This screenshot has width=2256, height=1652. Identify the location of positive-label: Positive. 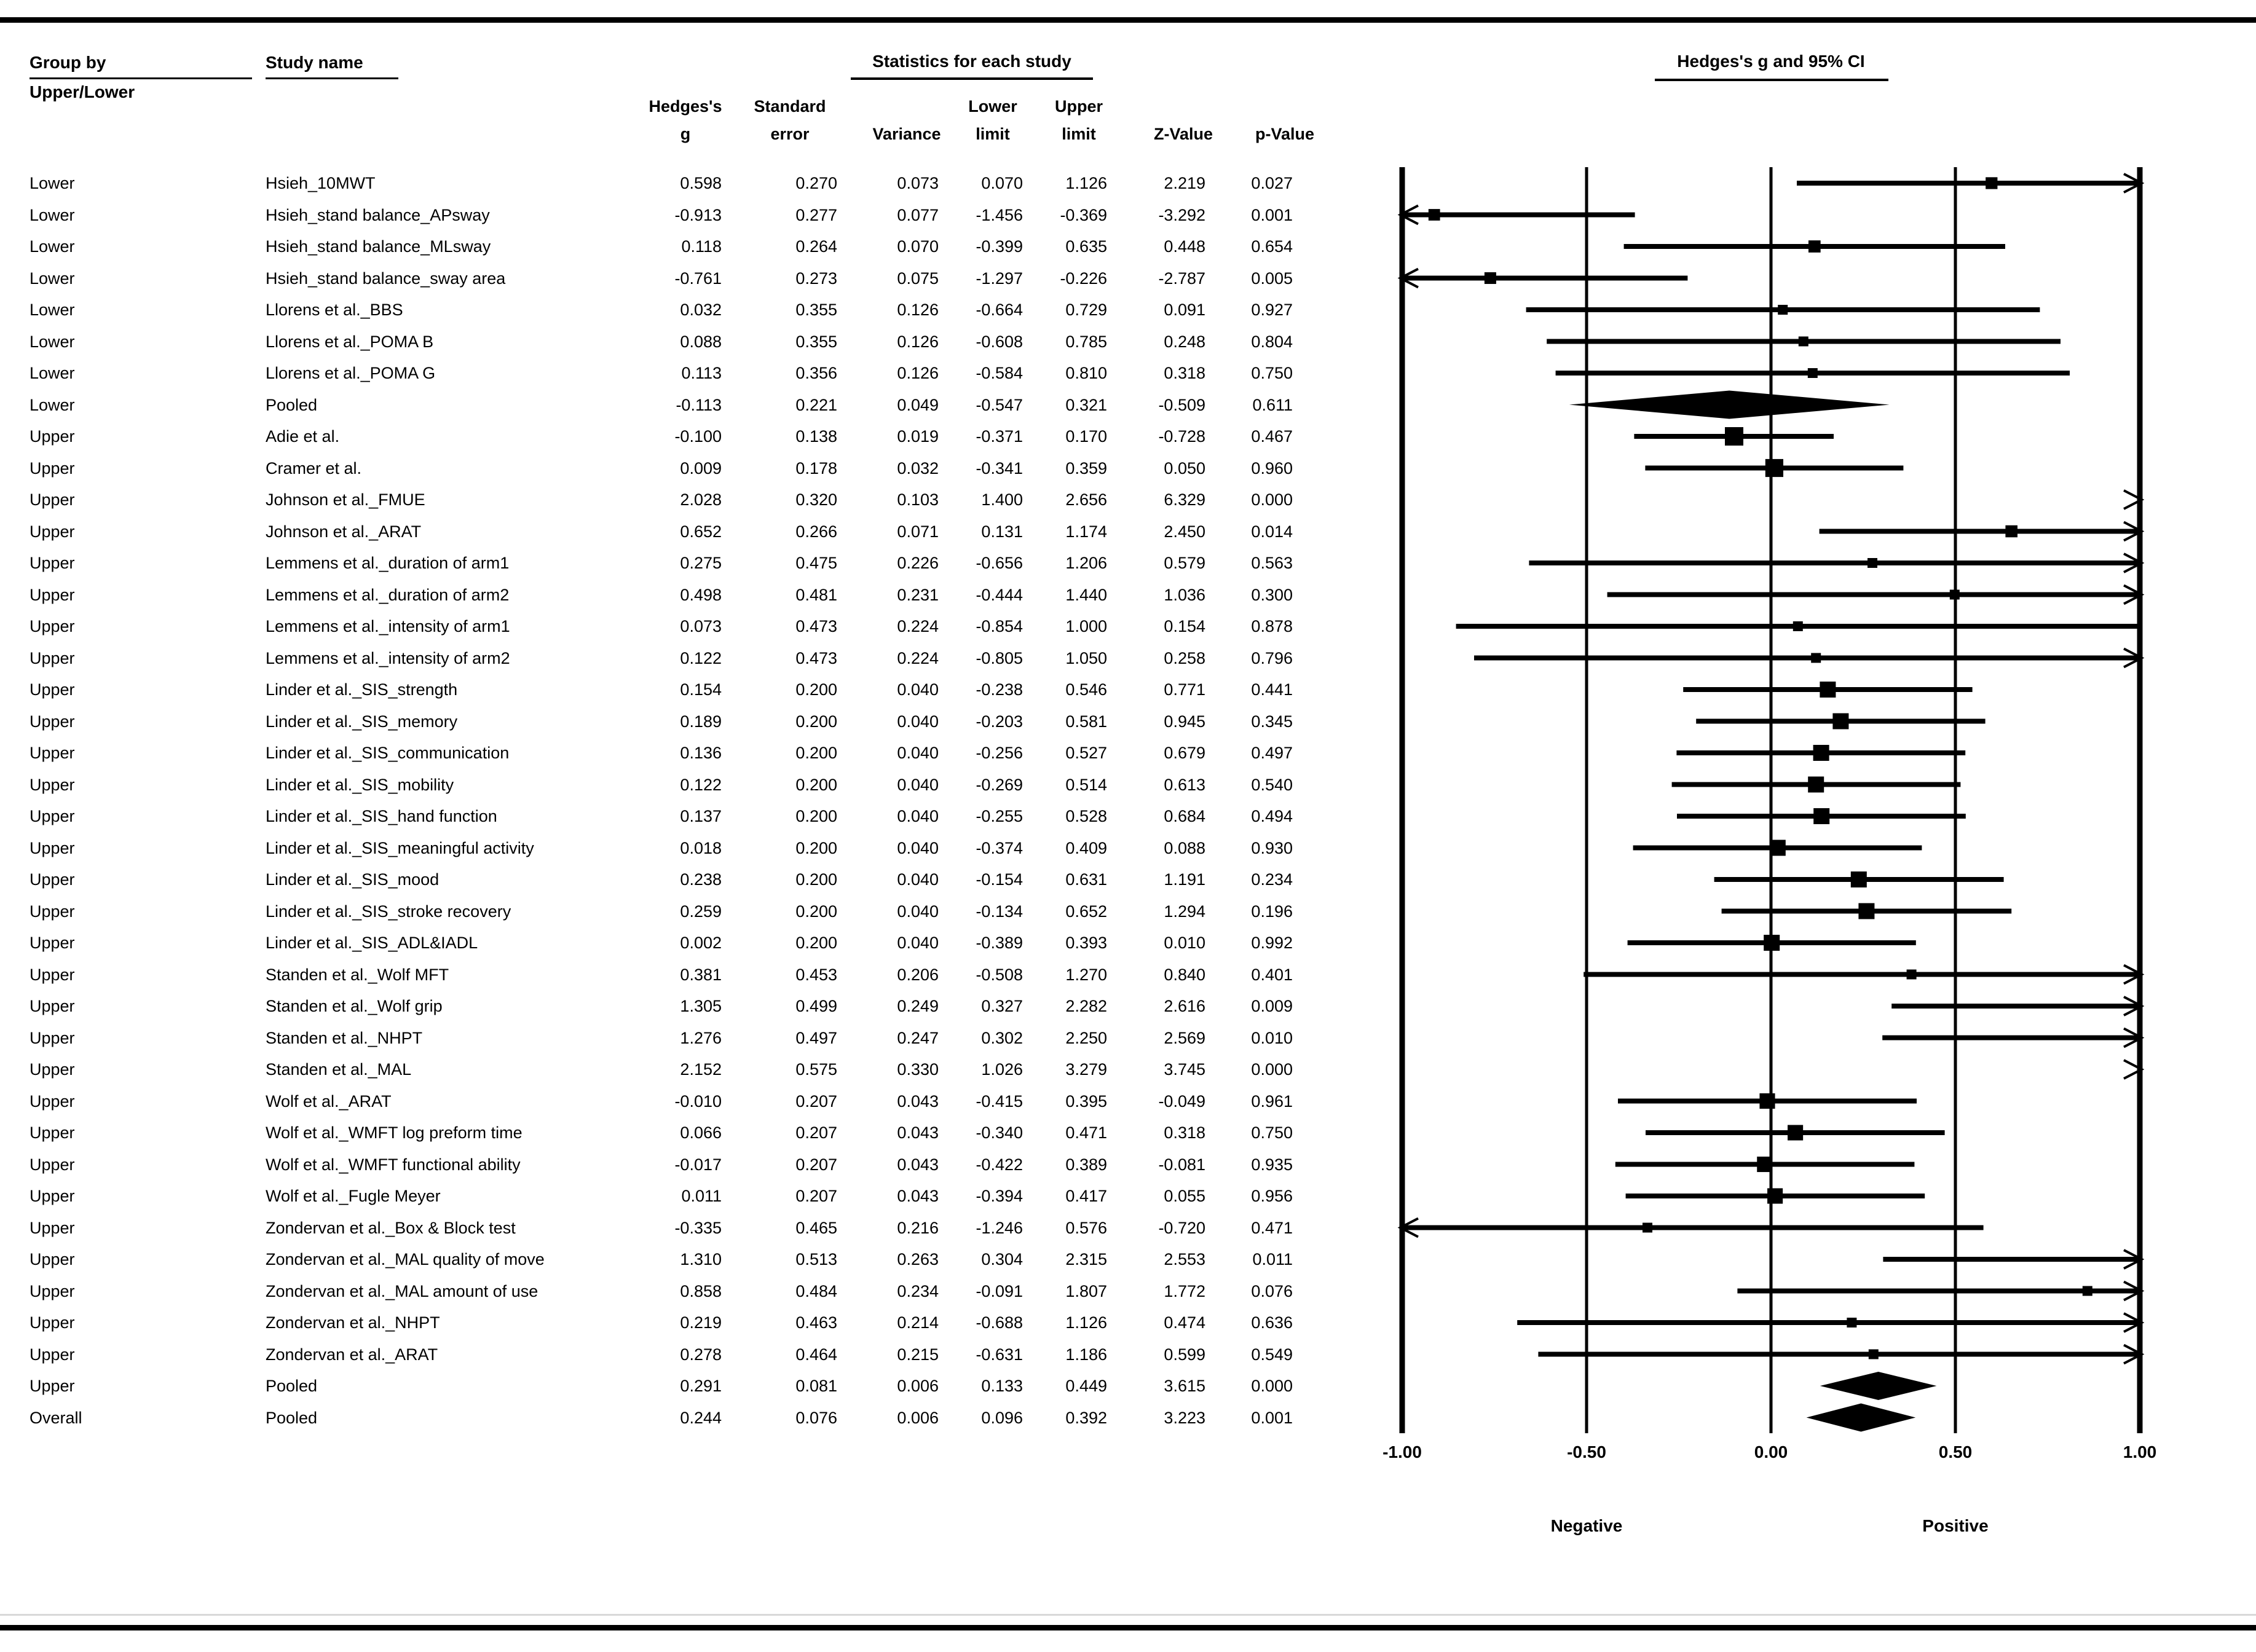
(1955, 1526).